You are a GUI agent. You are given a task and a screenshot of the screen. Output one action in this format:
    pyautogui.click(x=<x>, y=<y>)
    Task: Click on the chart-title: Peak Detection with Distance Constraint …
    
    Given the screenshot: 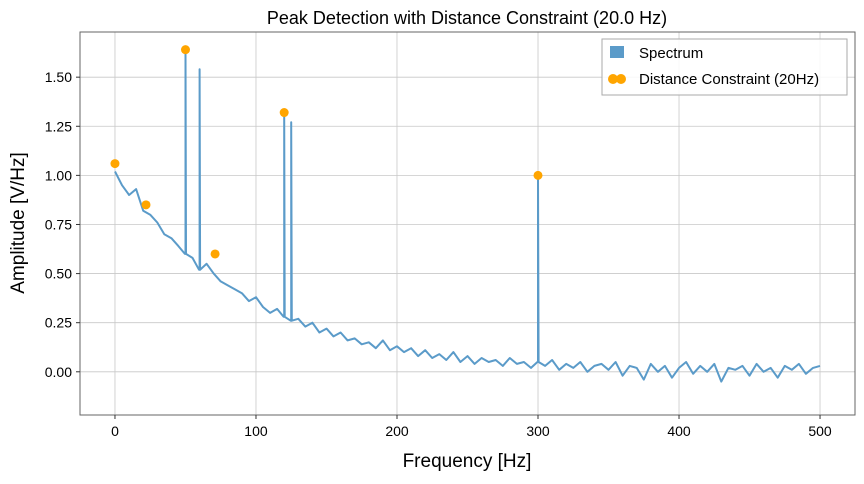 What is the action you would take?
    pyautogui.click(x=467, y=18)
    